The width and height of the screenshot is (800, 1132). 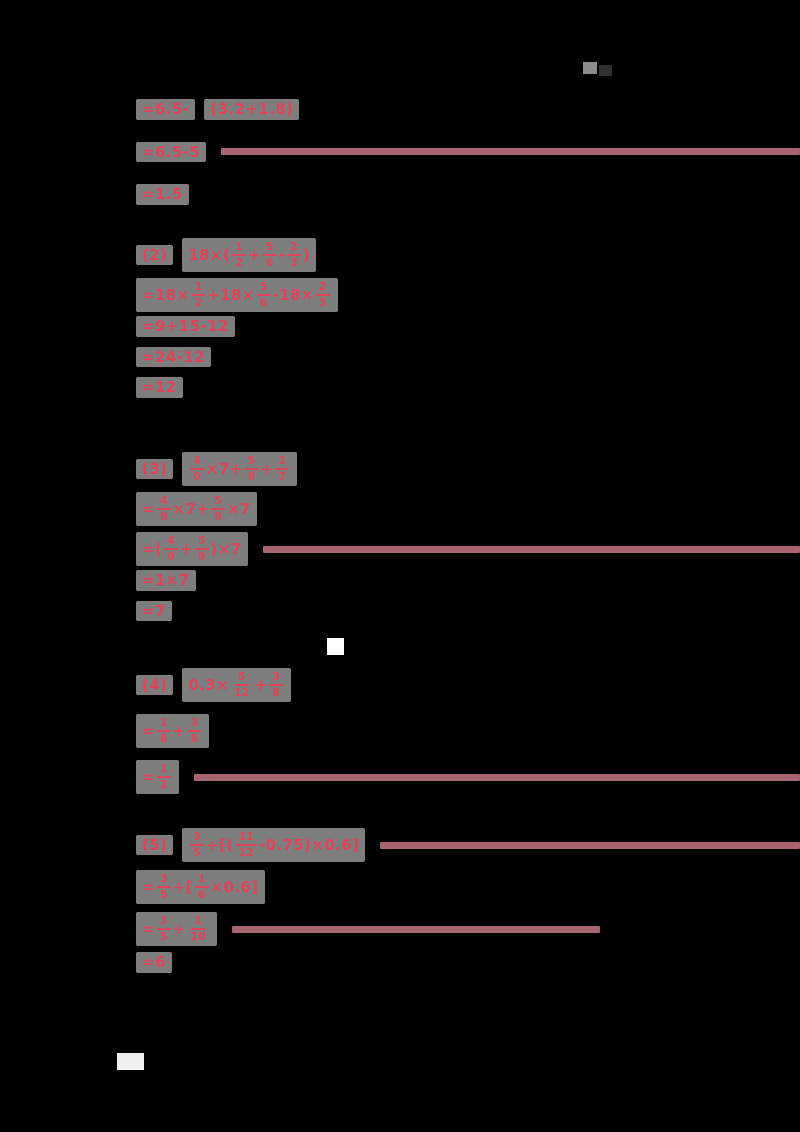 What do you see at coordinates (293, 294) in the screenshot?
I see `math-text: -18×` at bounding box center [293, 294].